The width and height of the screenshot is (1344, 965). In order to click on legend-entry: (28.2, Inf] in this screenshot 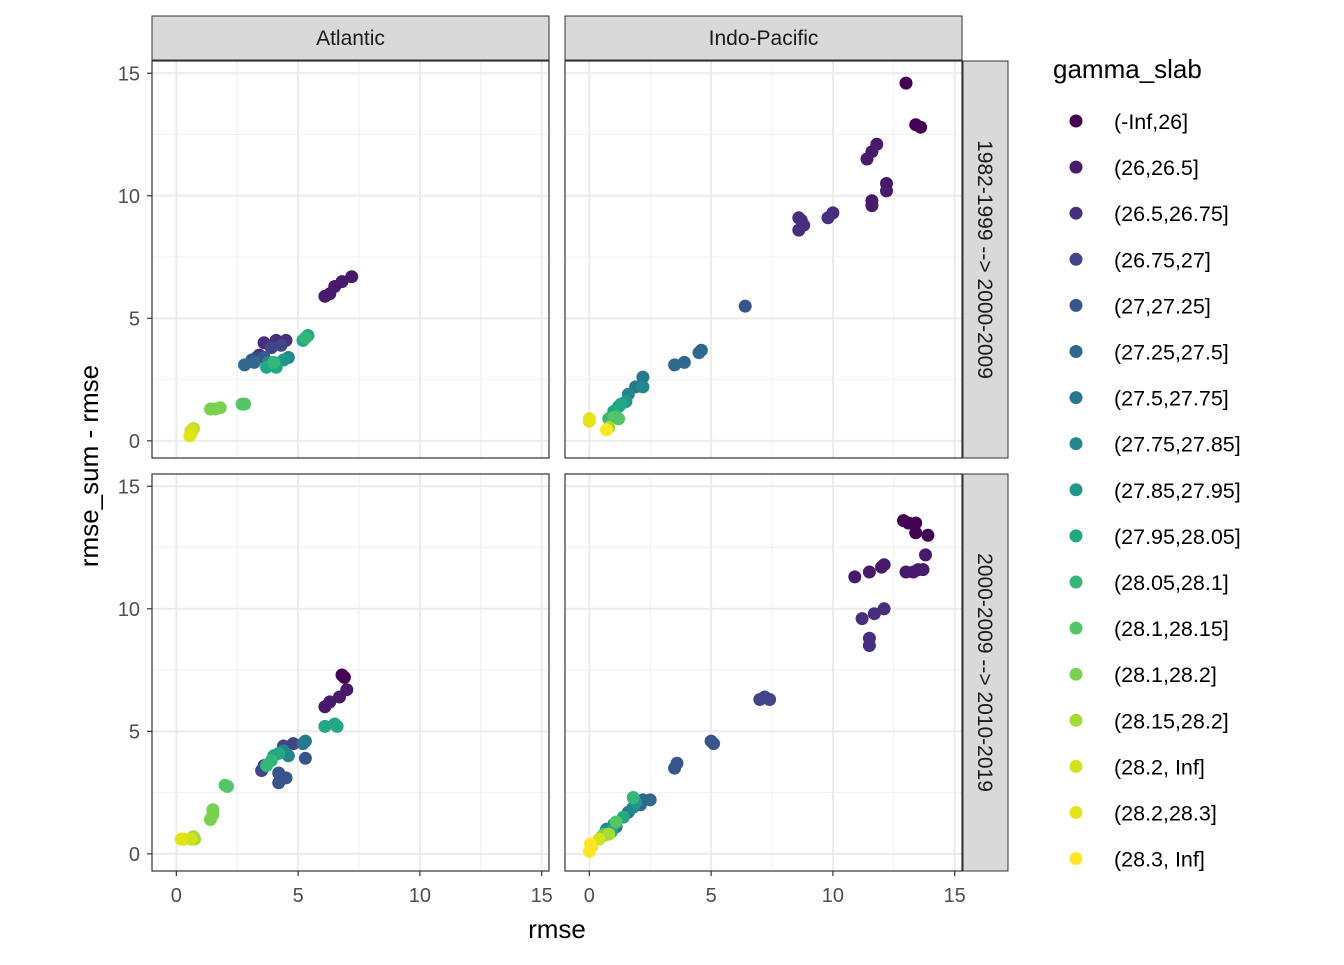, I will do `click(1137, 767)`.